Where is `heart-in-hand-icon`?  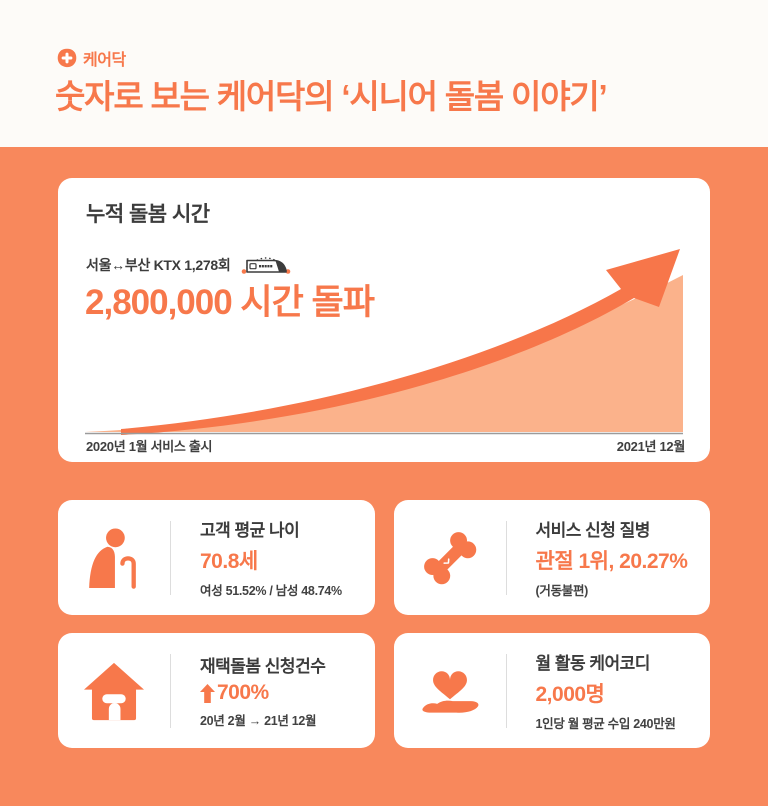
heart-in-hand-icon is located at coordinates (449, 691).